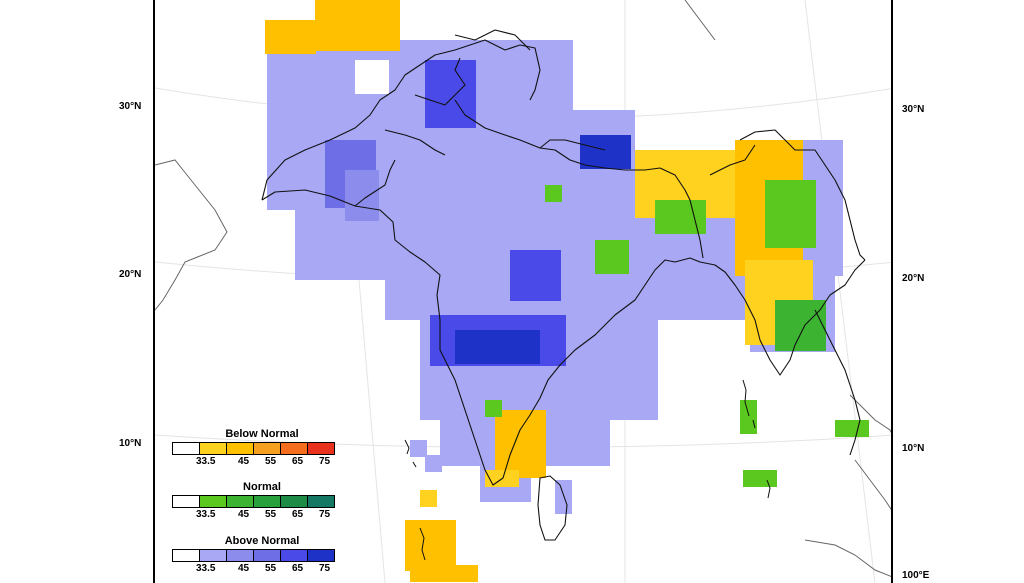  What do you see at coordinates (130, 106) in the screenshot?
I see `lat-label-left-30n: 30°N` at bounding box center [130, 106].